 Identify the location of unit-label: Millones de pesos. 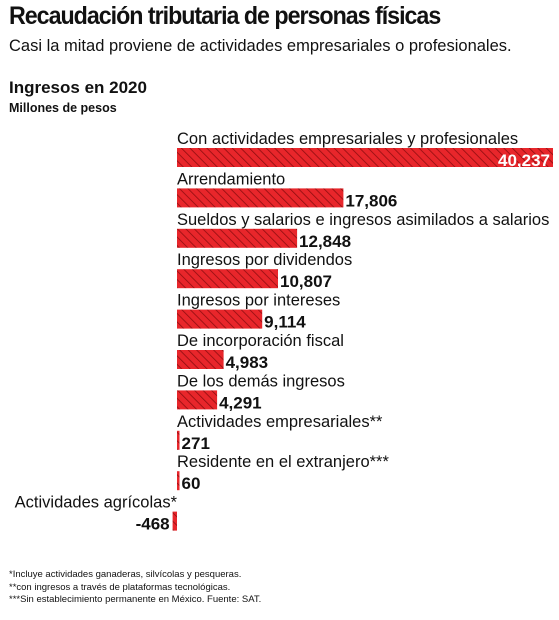
(63, 108).